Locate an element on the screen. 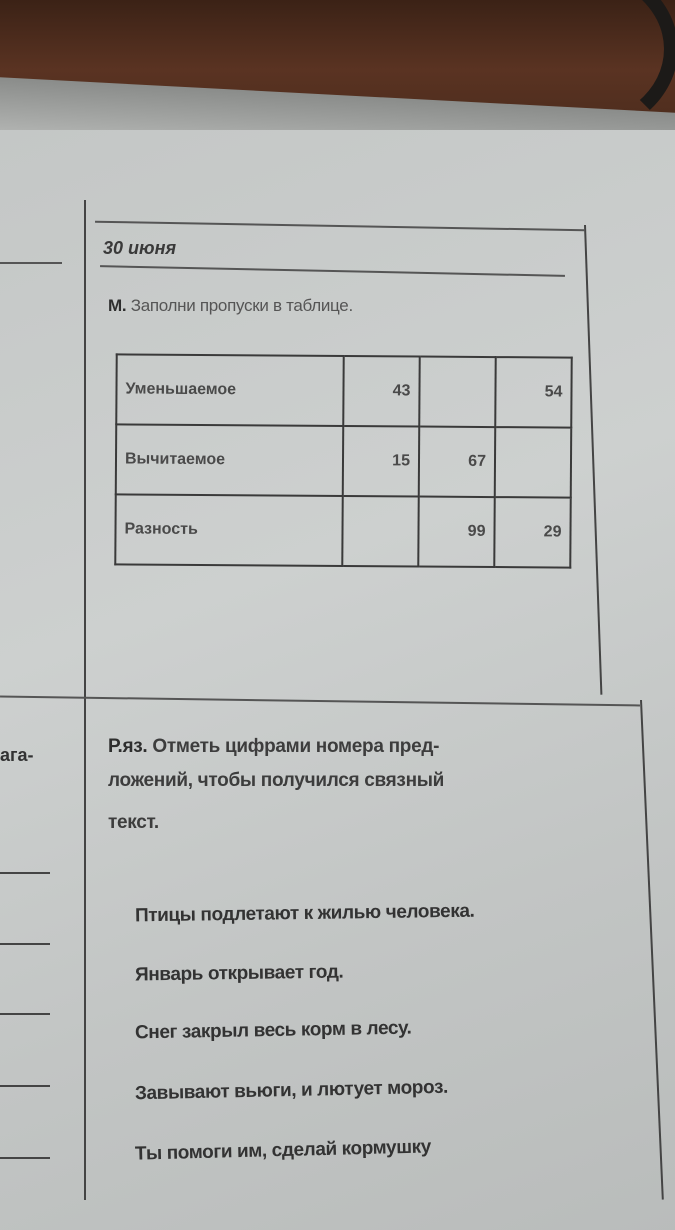 This screenshot has width=675, height=1230. table-row: Разность 99 29 is located at coordinates (343, 531).